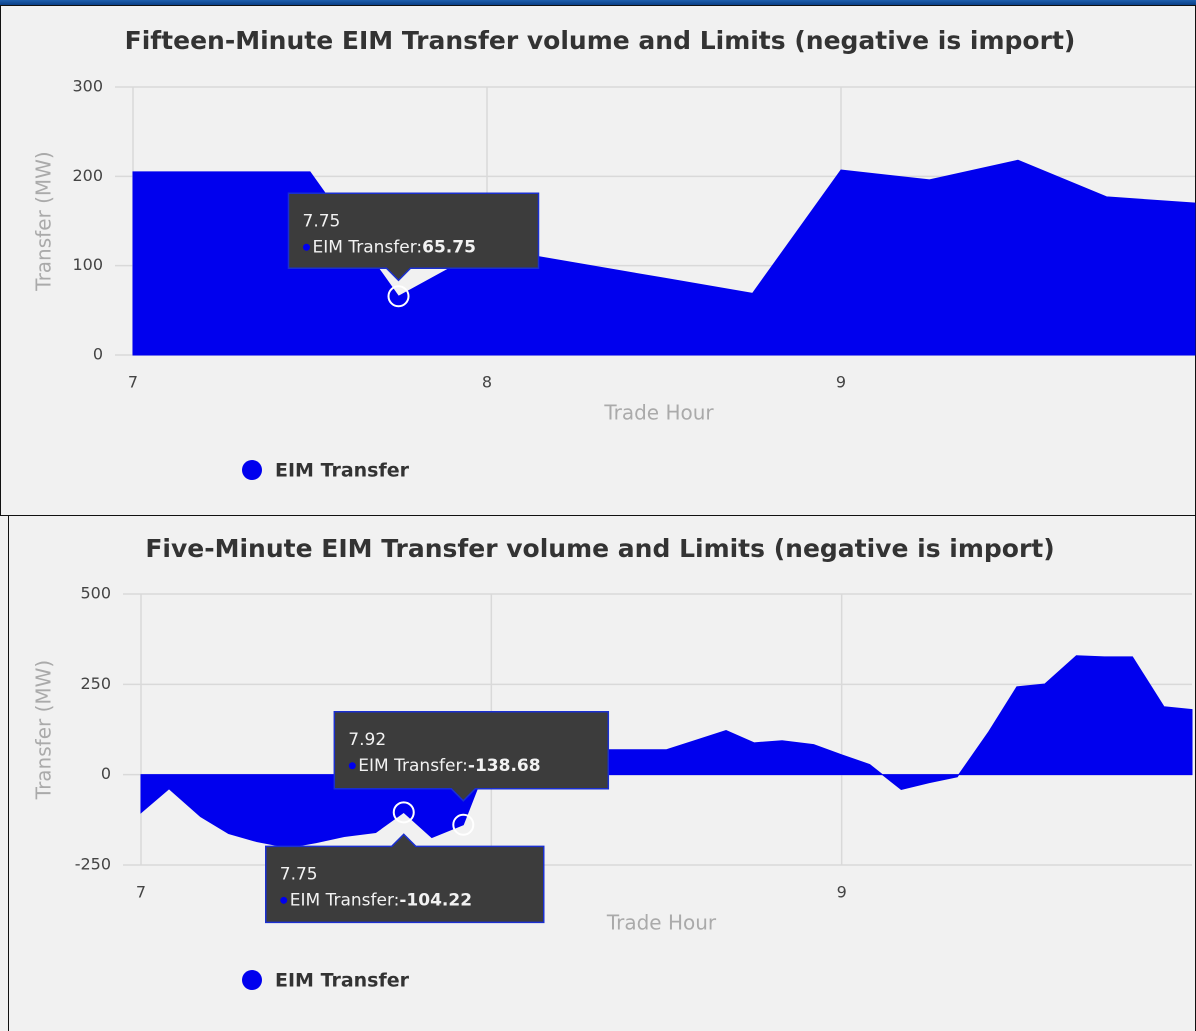  What do you see at coordinates (487, 382) in the screenshot?
I see `x-tick-label: 8` at bounding box center [487, 382].